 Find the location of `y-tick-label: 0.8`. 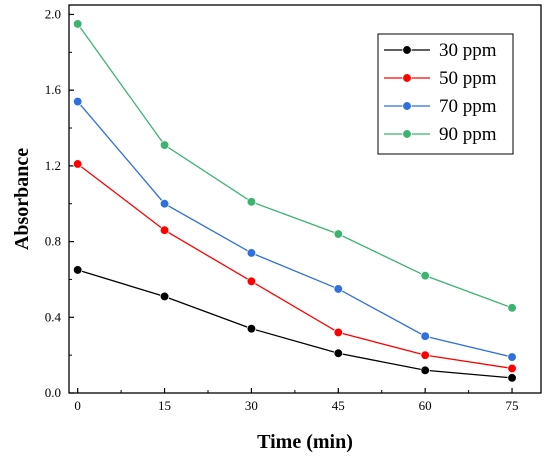

y-tick-label: 0.8 is located at coordinates (53, 241).